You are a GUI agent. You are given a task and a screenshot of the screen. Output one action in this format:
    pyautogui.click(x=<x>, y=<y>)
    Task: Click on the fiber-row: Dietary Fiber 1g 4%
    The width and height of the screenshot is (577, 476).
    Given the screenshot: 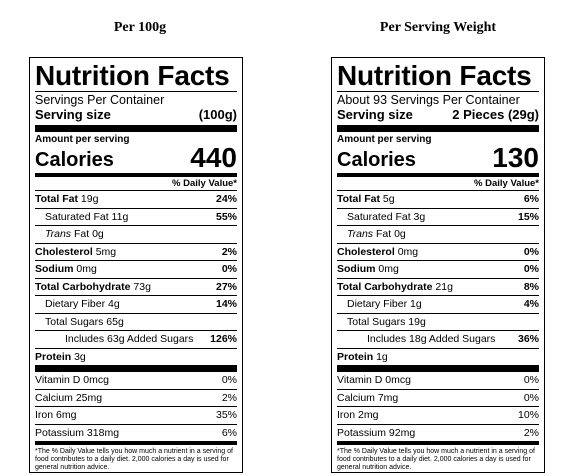 What is the action you would take?
    pyautogui.click(x=438, y=304)
    